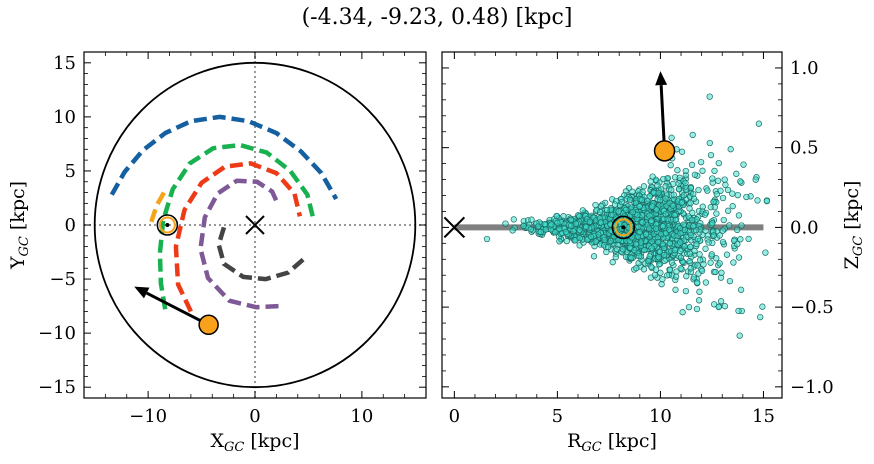 The width and height of the screenshot is (874, 464). Describe the element at coordinates (254, 442) in the screenshot. I see `left-x-axis-label: XGC [kpc]` at that location.